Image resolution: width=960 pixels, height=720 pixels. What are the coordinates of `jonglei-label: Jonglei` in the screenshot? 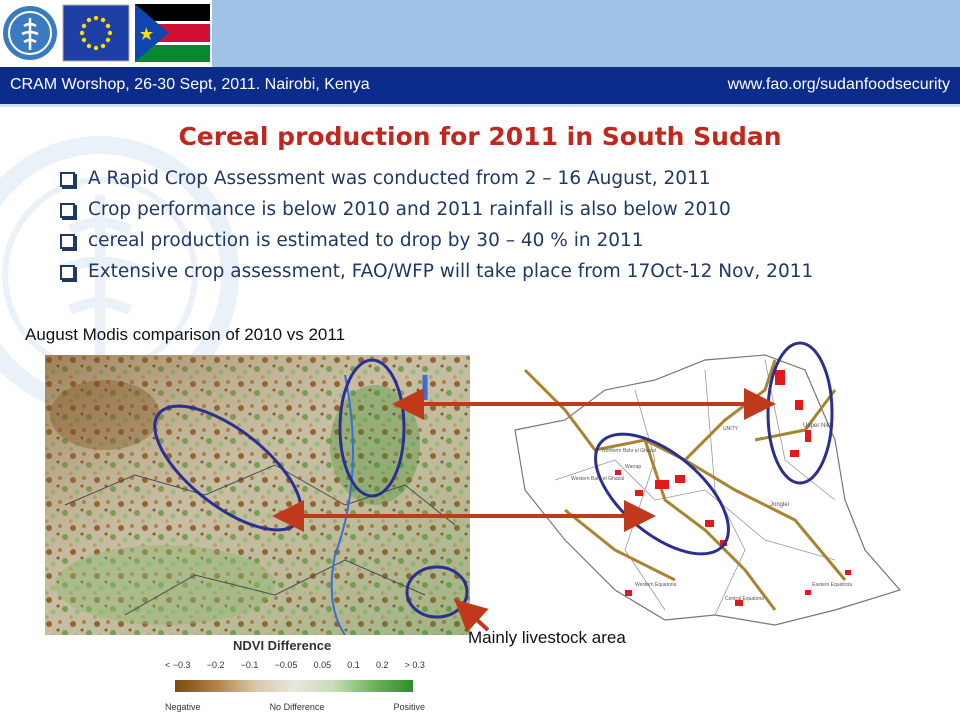 It's located at (779, 505).